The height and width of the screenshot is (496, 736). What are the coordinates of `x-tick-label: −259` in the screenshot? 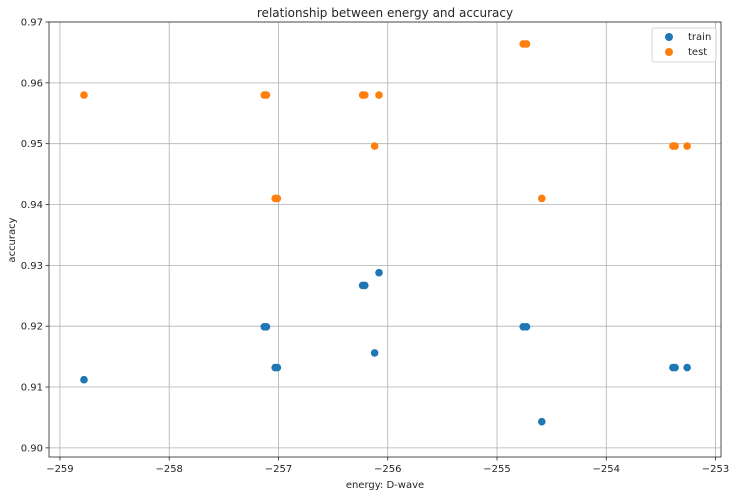 It's located at (59, 469).